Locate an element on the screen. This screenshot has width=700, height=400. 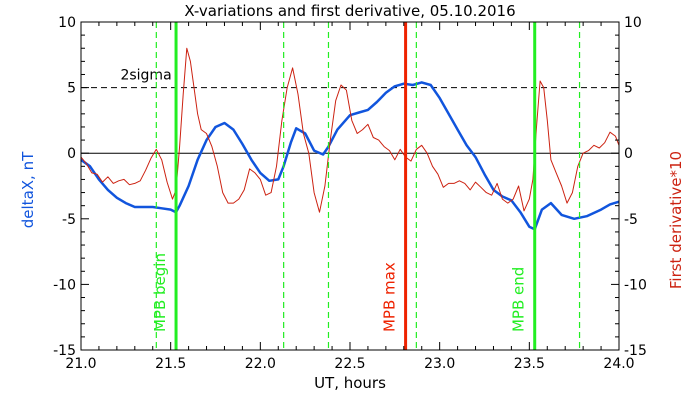
y-tick-label-left: -15 is located at coordinates (64, 351).